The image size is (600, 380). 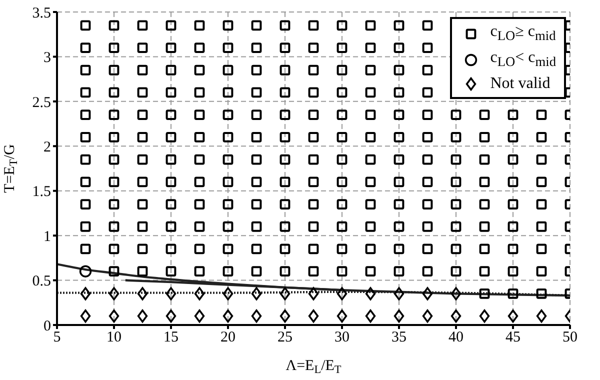 I want to click on y-tick-label: 0.5, so click(x=41, y=282).